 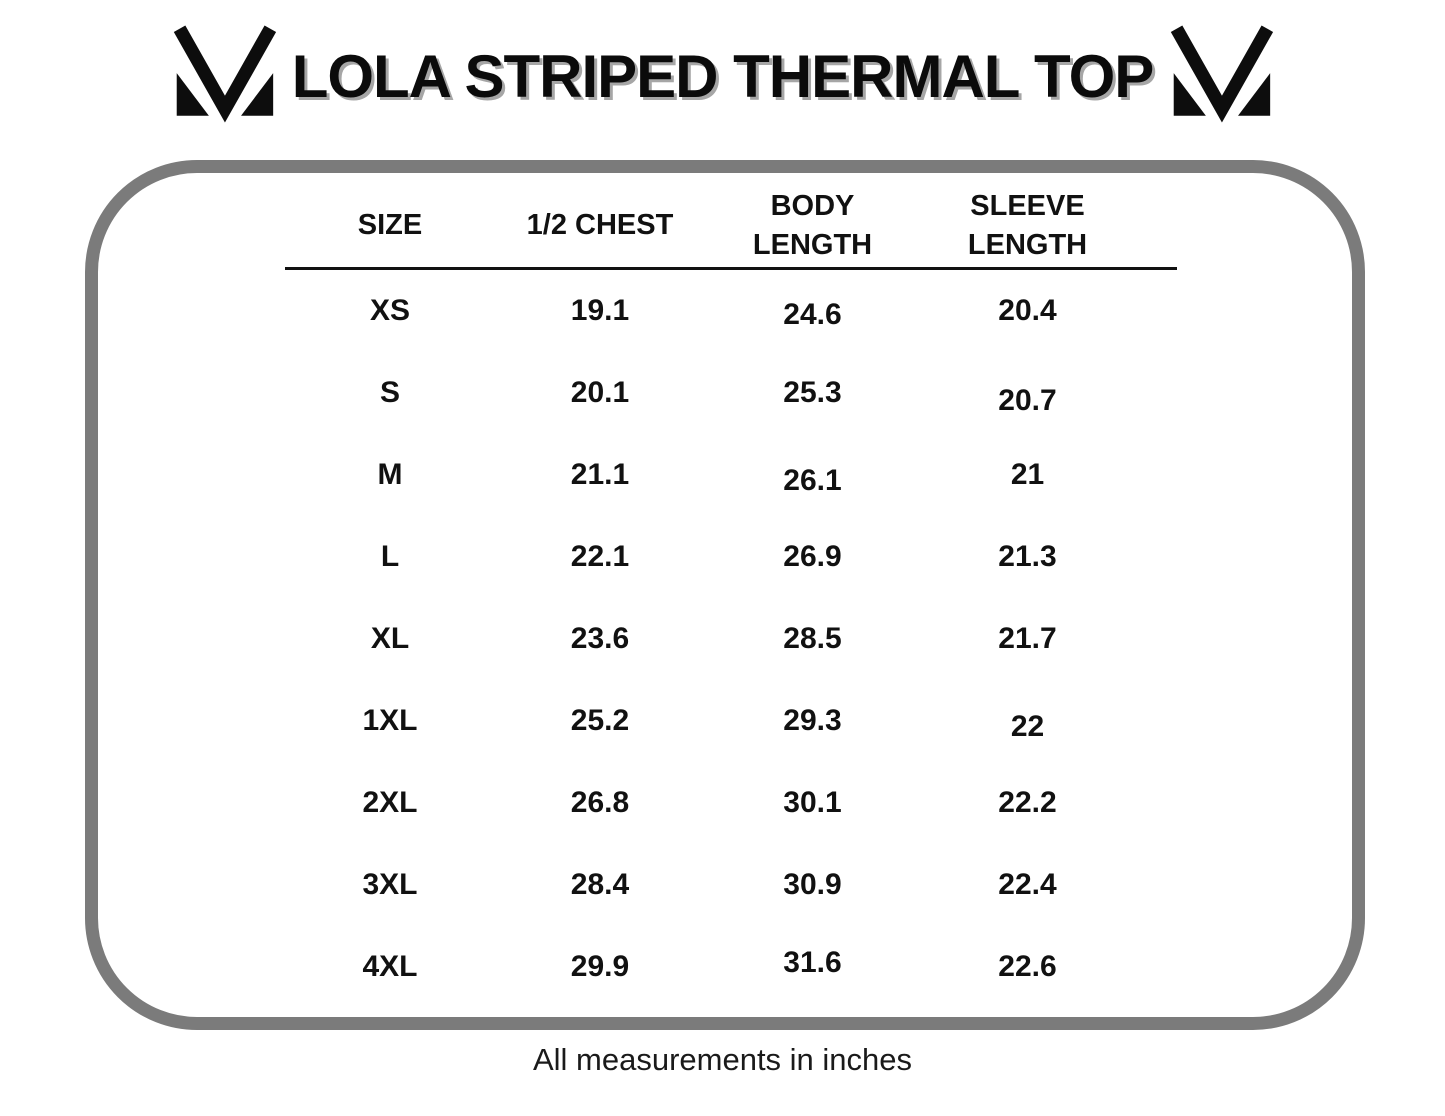 What do you see at coordinates (731, 393) in the screenshot?
I see `table-row-s: S 20.1 25.3 20.7` at bounding box center [731, 393].